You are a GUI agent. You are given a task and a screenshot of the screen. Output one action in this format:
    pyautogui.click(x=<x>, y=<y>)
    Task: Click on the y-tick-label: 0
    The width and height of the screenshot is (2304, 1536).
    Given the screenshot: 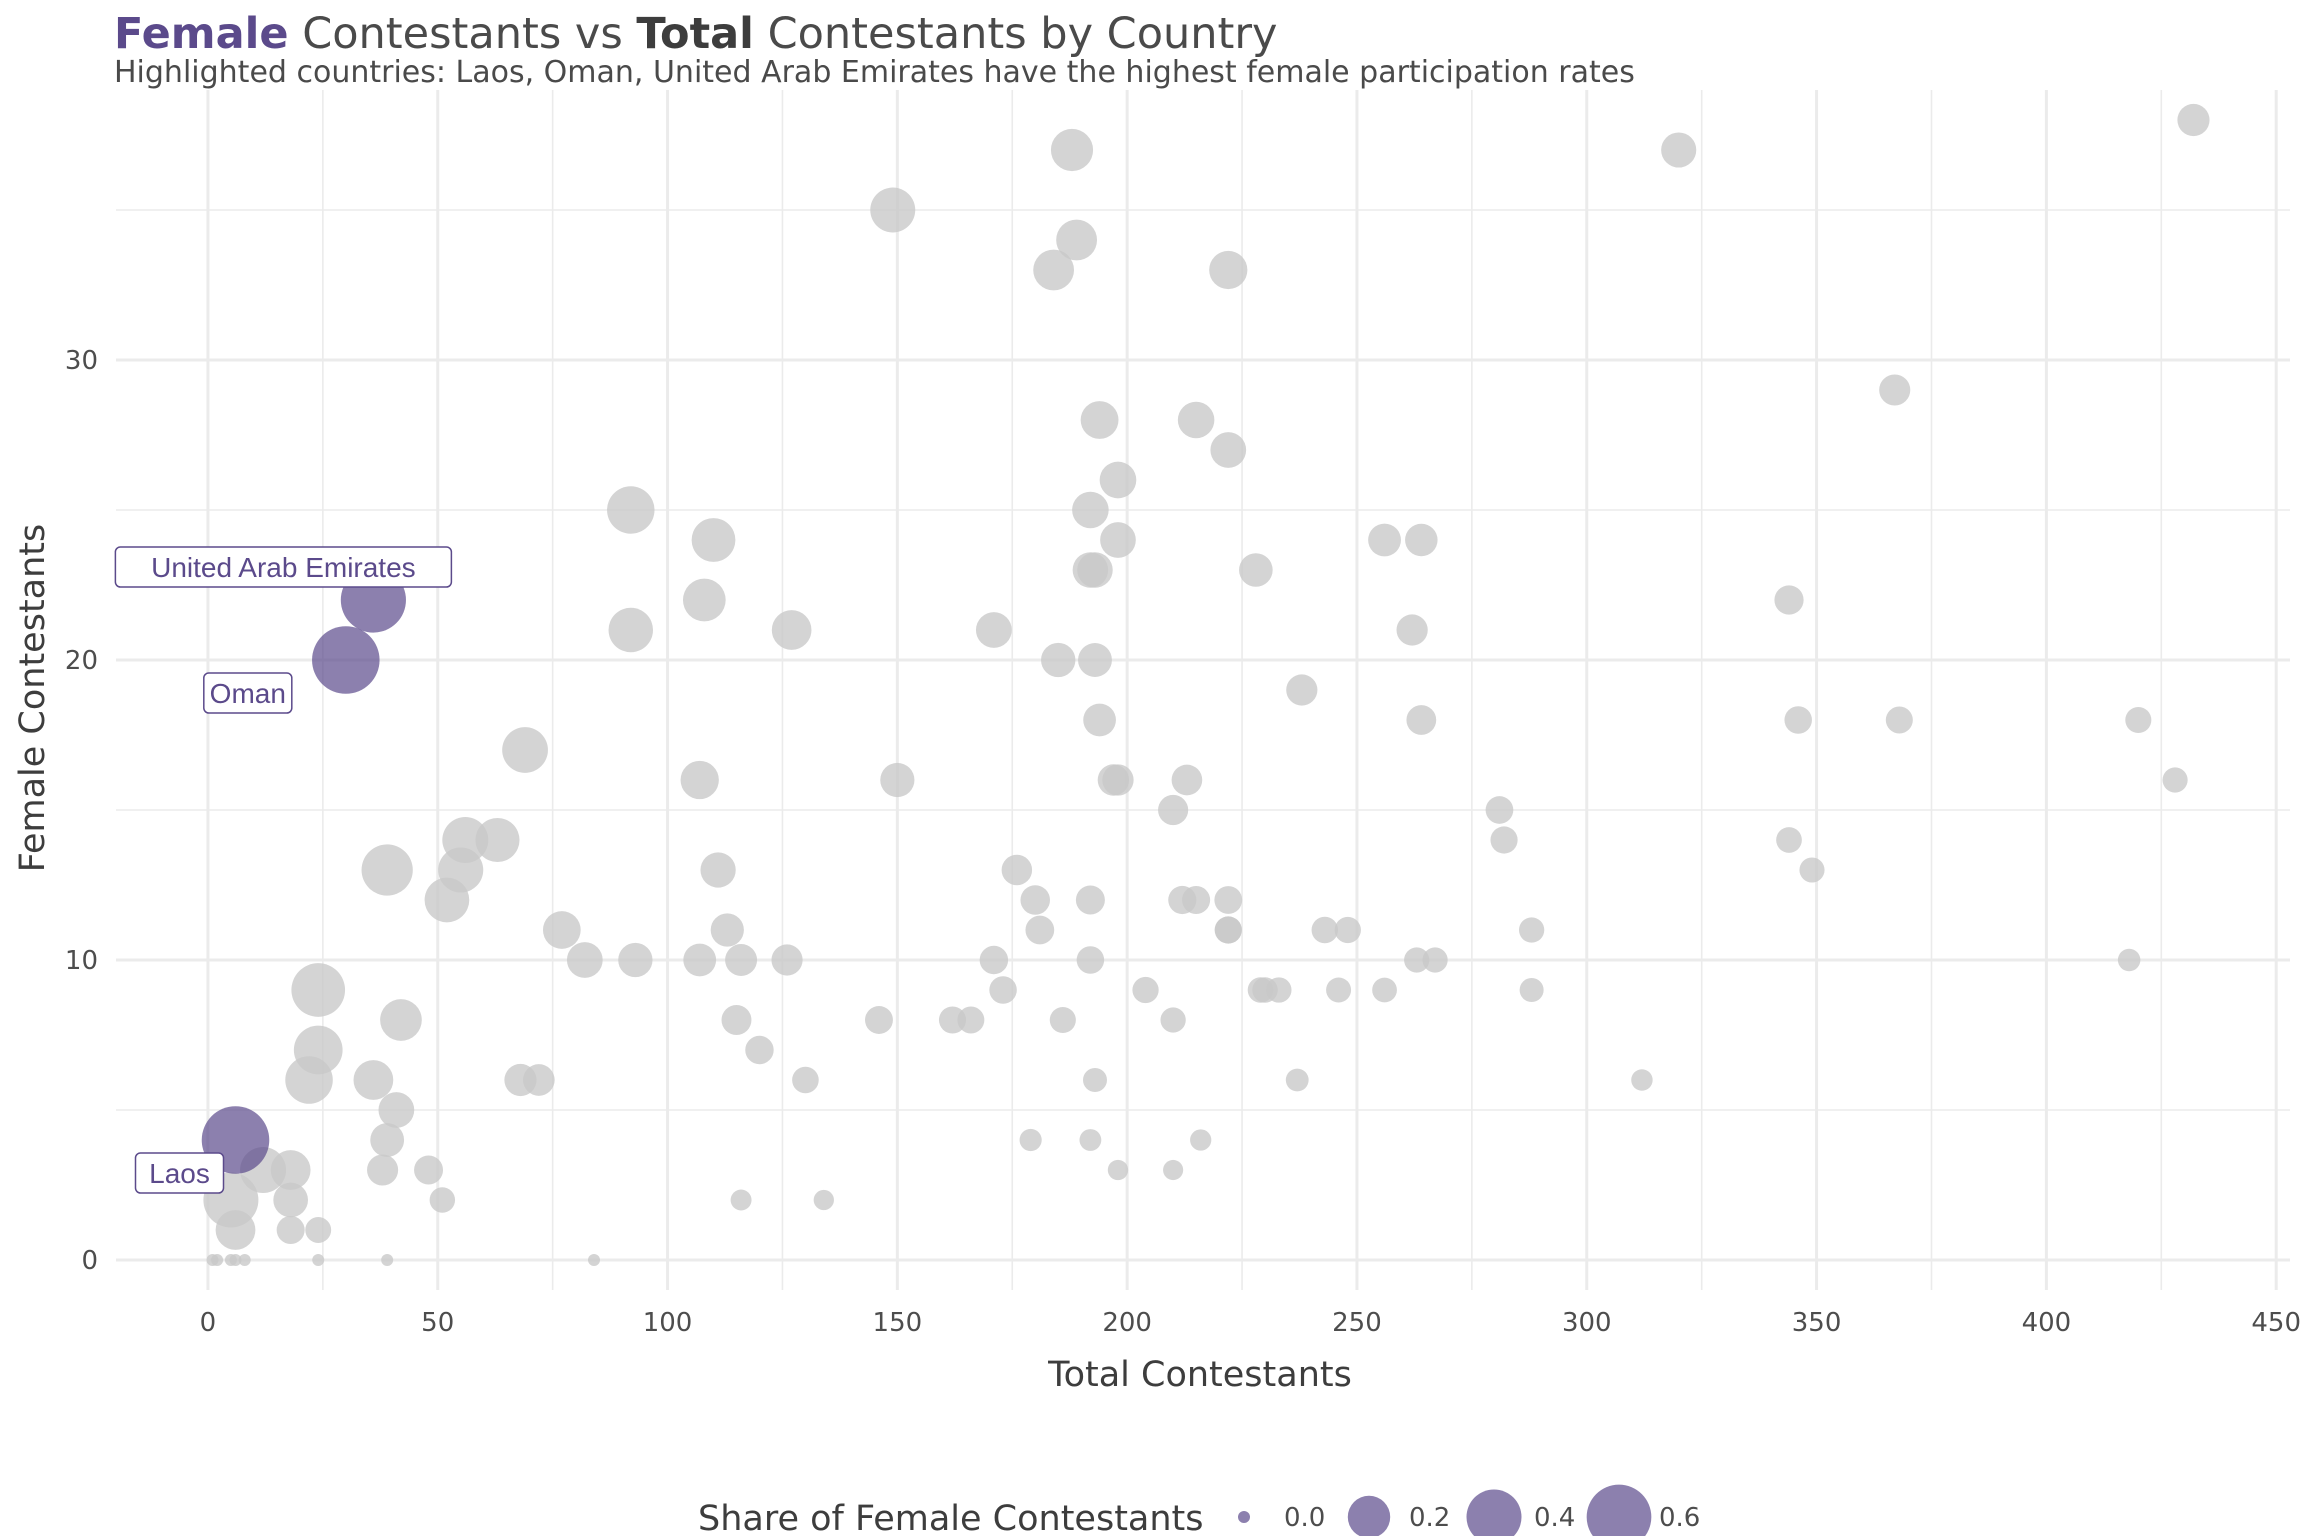 What is the action you would take?
    pyautogui.click(x=89, y=1261)
    